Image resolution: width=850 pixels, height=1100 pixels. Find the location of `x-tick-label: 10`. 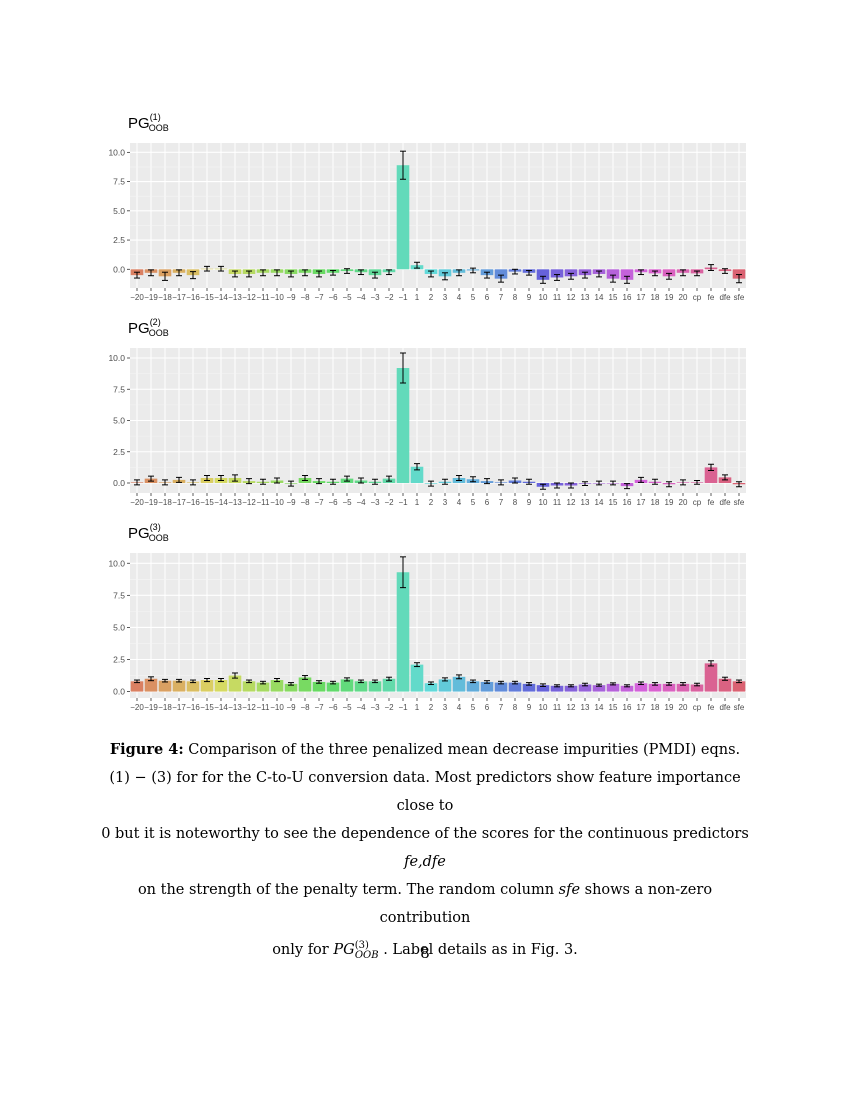

x-tick-label: 10 is located at coordinates (543, 707).